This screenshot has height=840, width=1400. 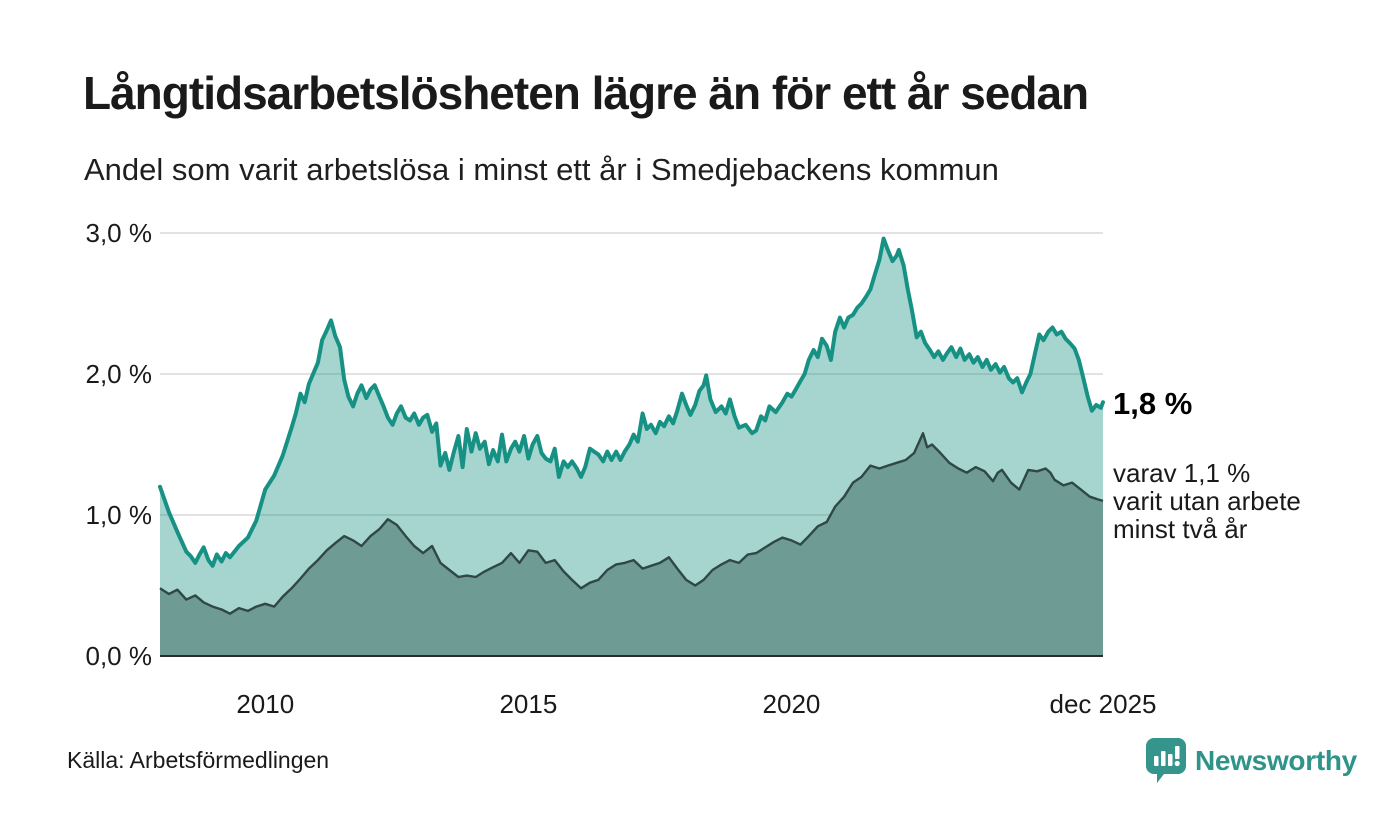 What do you see at coordinates (631, 523) in the screenshot?
I see `line-two-years` at bounding box center [631, 523].